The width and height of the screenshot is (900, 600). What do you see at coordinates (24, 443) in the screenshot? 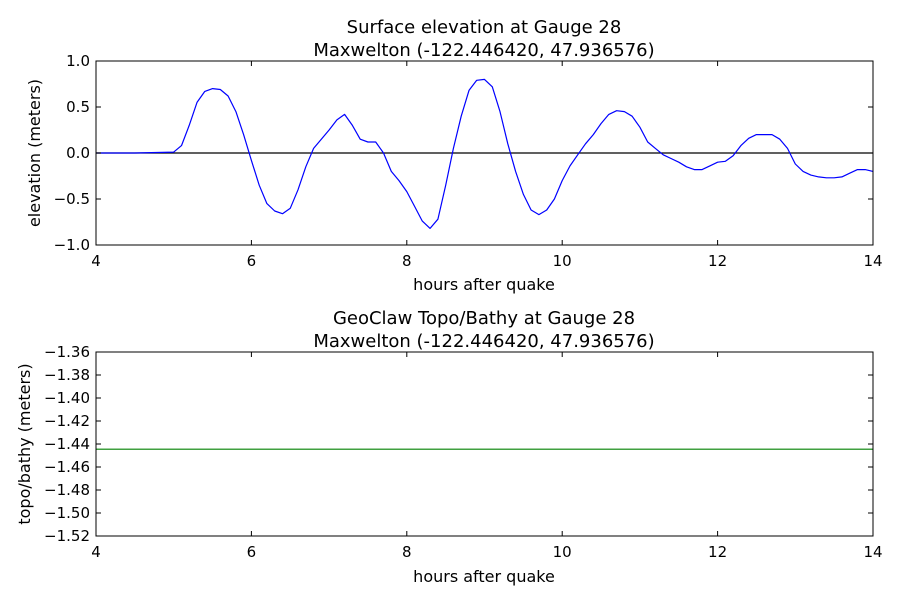
I see `y-axis-label: topo/bathy (meters)` at bounding box center [24, 443].